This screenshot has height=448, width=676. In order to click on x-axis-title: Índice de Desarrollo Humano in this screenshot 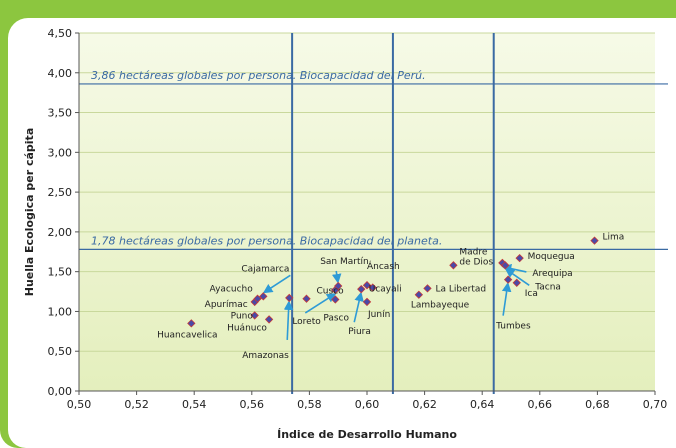, I will do `click(367, 434)`.